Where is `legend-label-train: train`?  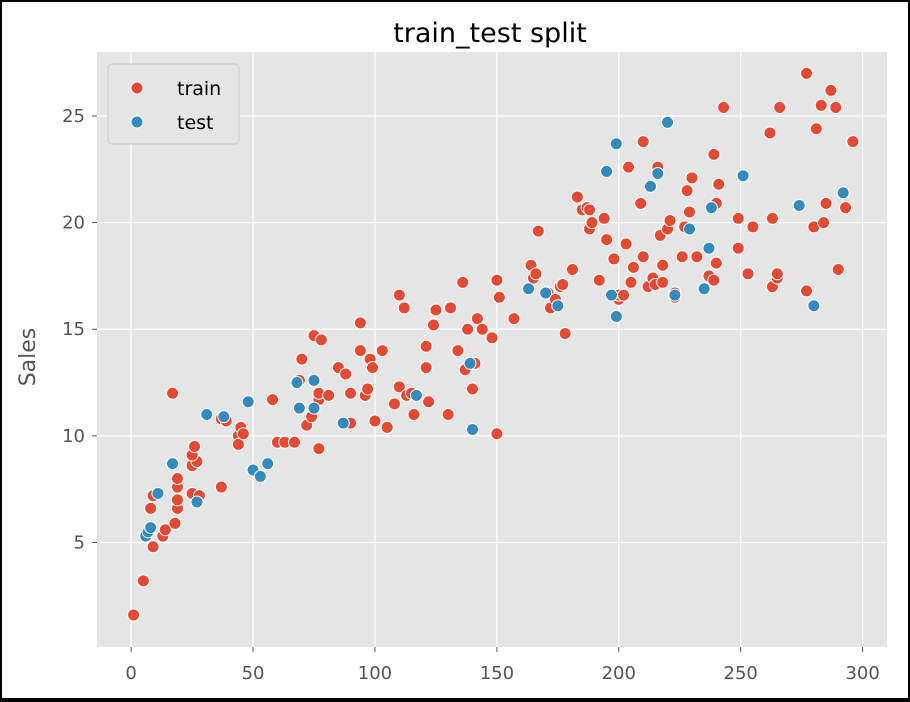 legend-label-train: train is located at coordinates (199, 89).